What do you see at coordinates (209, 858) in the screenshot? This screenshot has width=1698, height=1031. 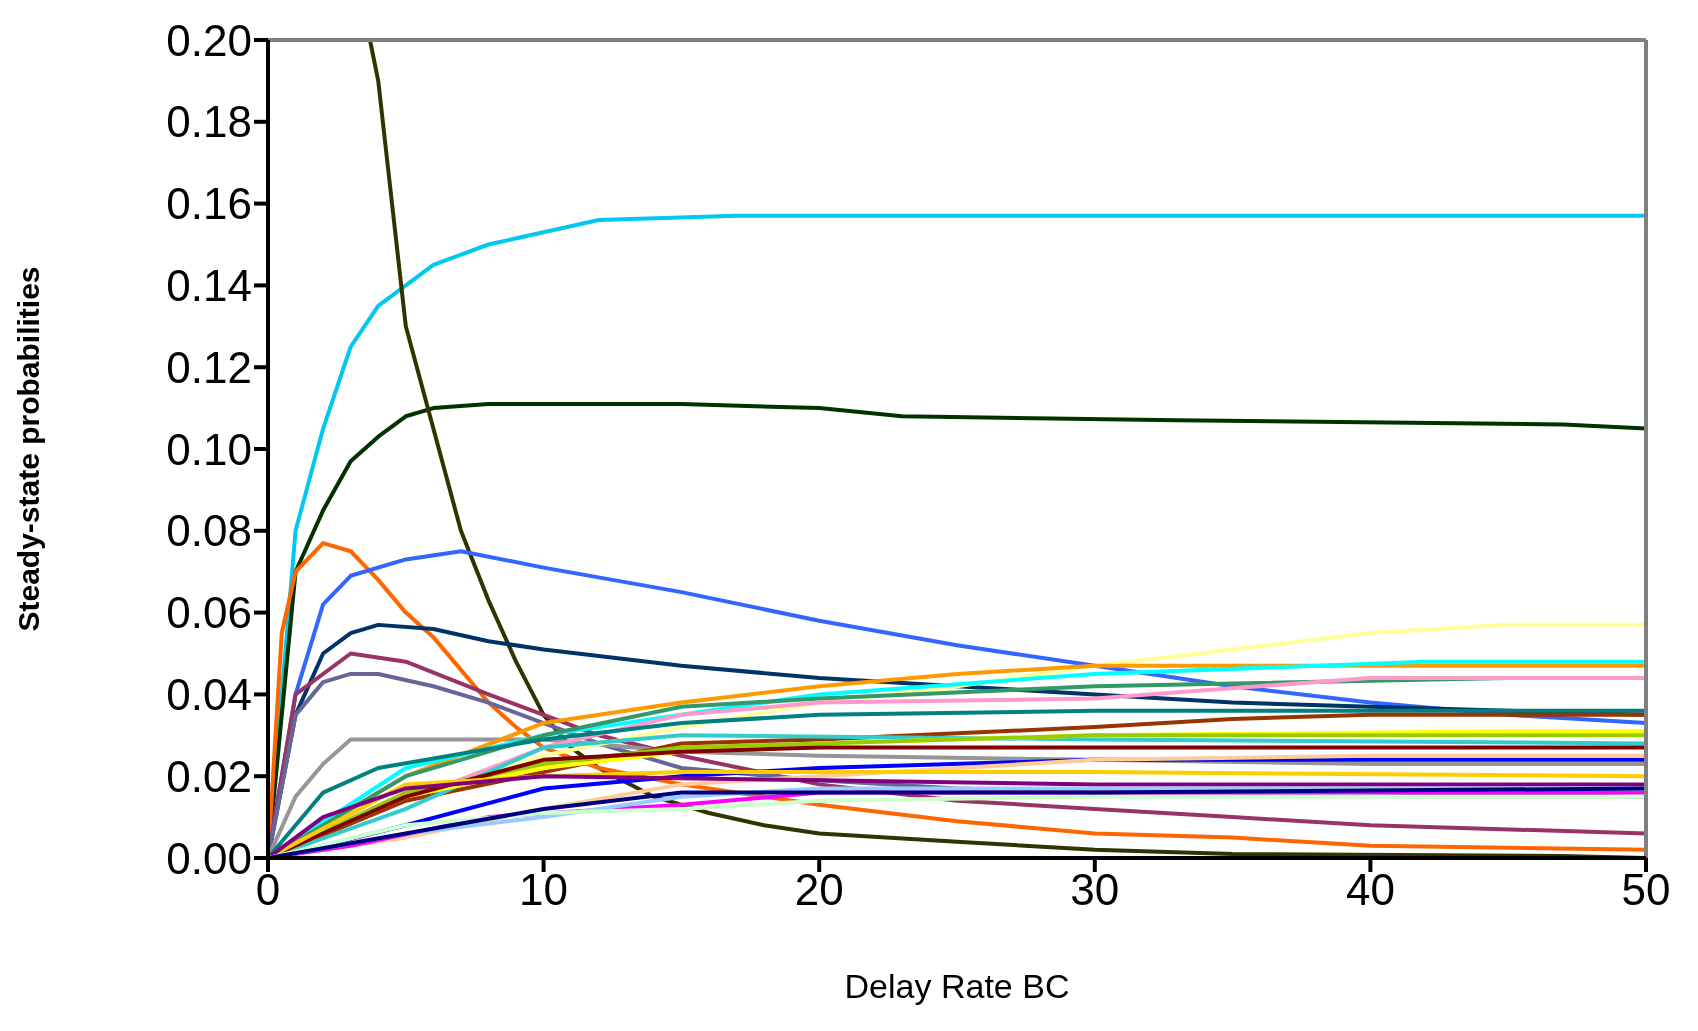 I see `y-tick-label: 0.00` at bounding box center [209, 858].